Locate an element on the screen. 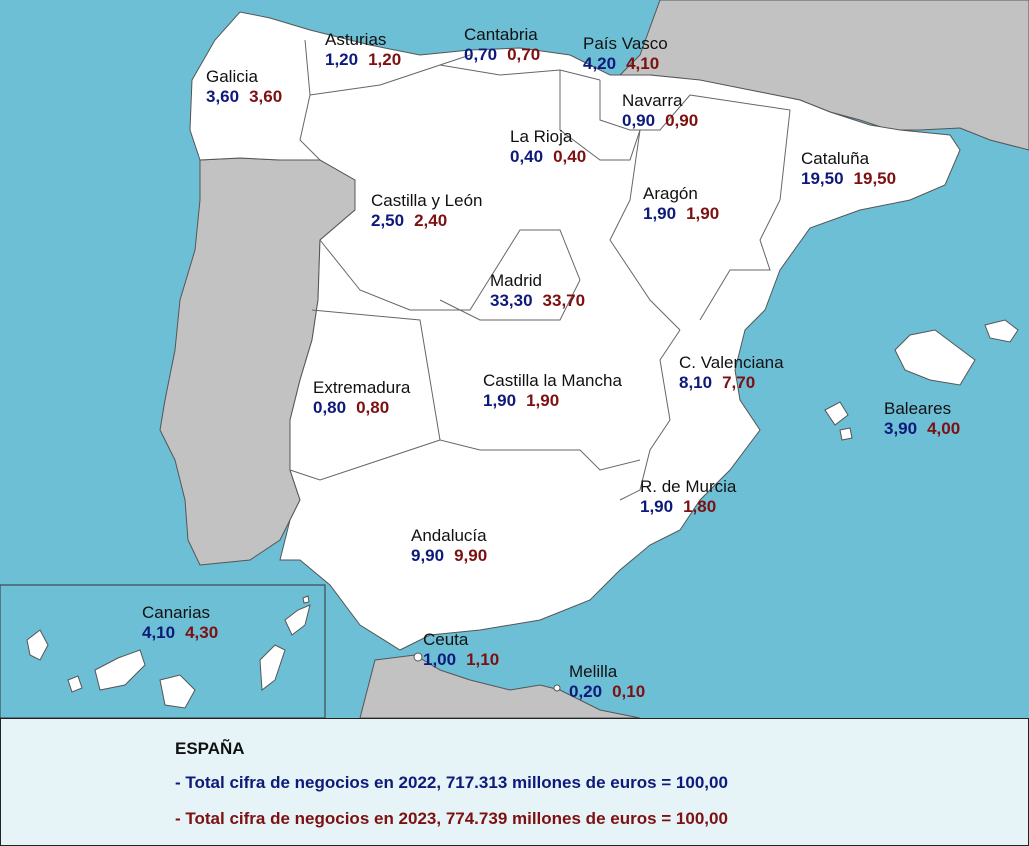 The height and width of the screenshot is (846, 1029). region-aragon: Aragón 1,90 1,90 is located at coordinates (681, 204).